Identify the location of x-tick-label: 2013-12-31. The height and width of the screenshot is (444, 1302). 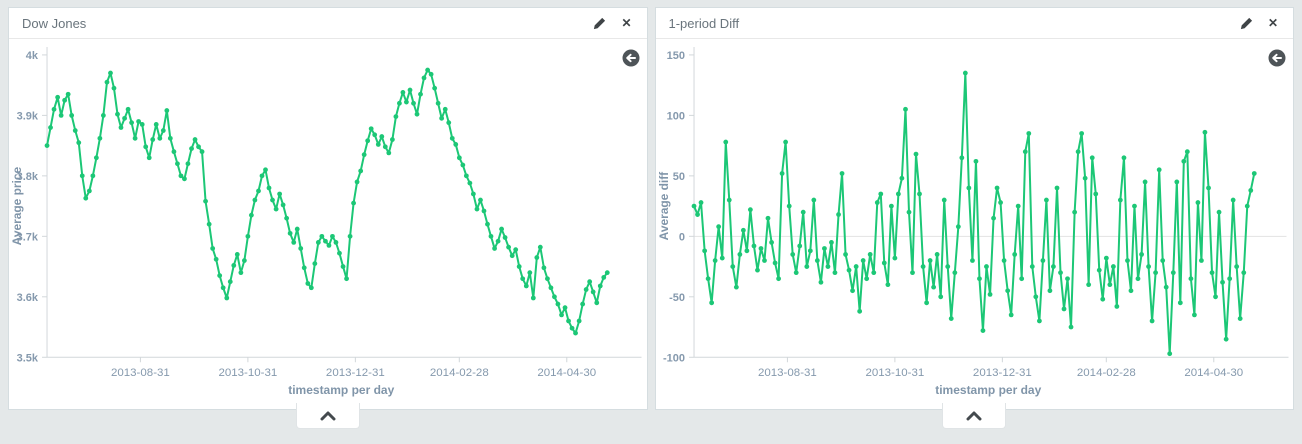
(355, 373).